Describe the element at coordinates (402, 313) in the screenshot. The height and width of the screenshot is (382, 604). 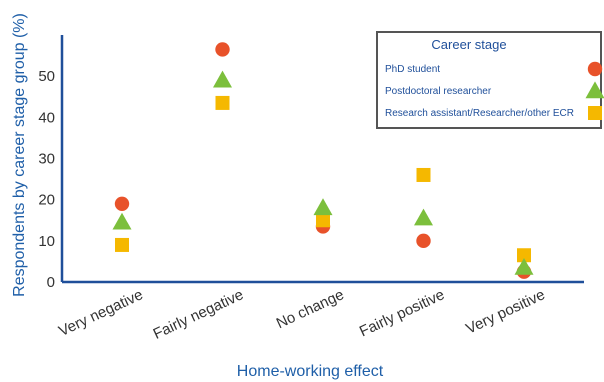
I see `x-category-label: Fairly positive` at that location.